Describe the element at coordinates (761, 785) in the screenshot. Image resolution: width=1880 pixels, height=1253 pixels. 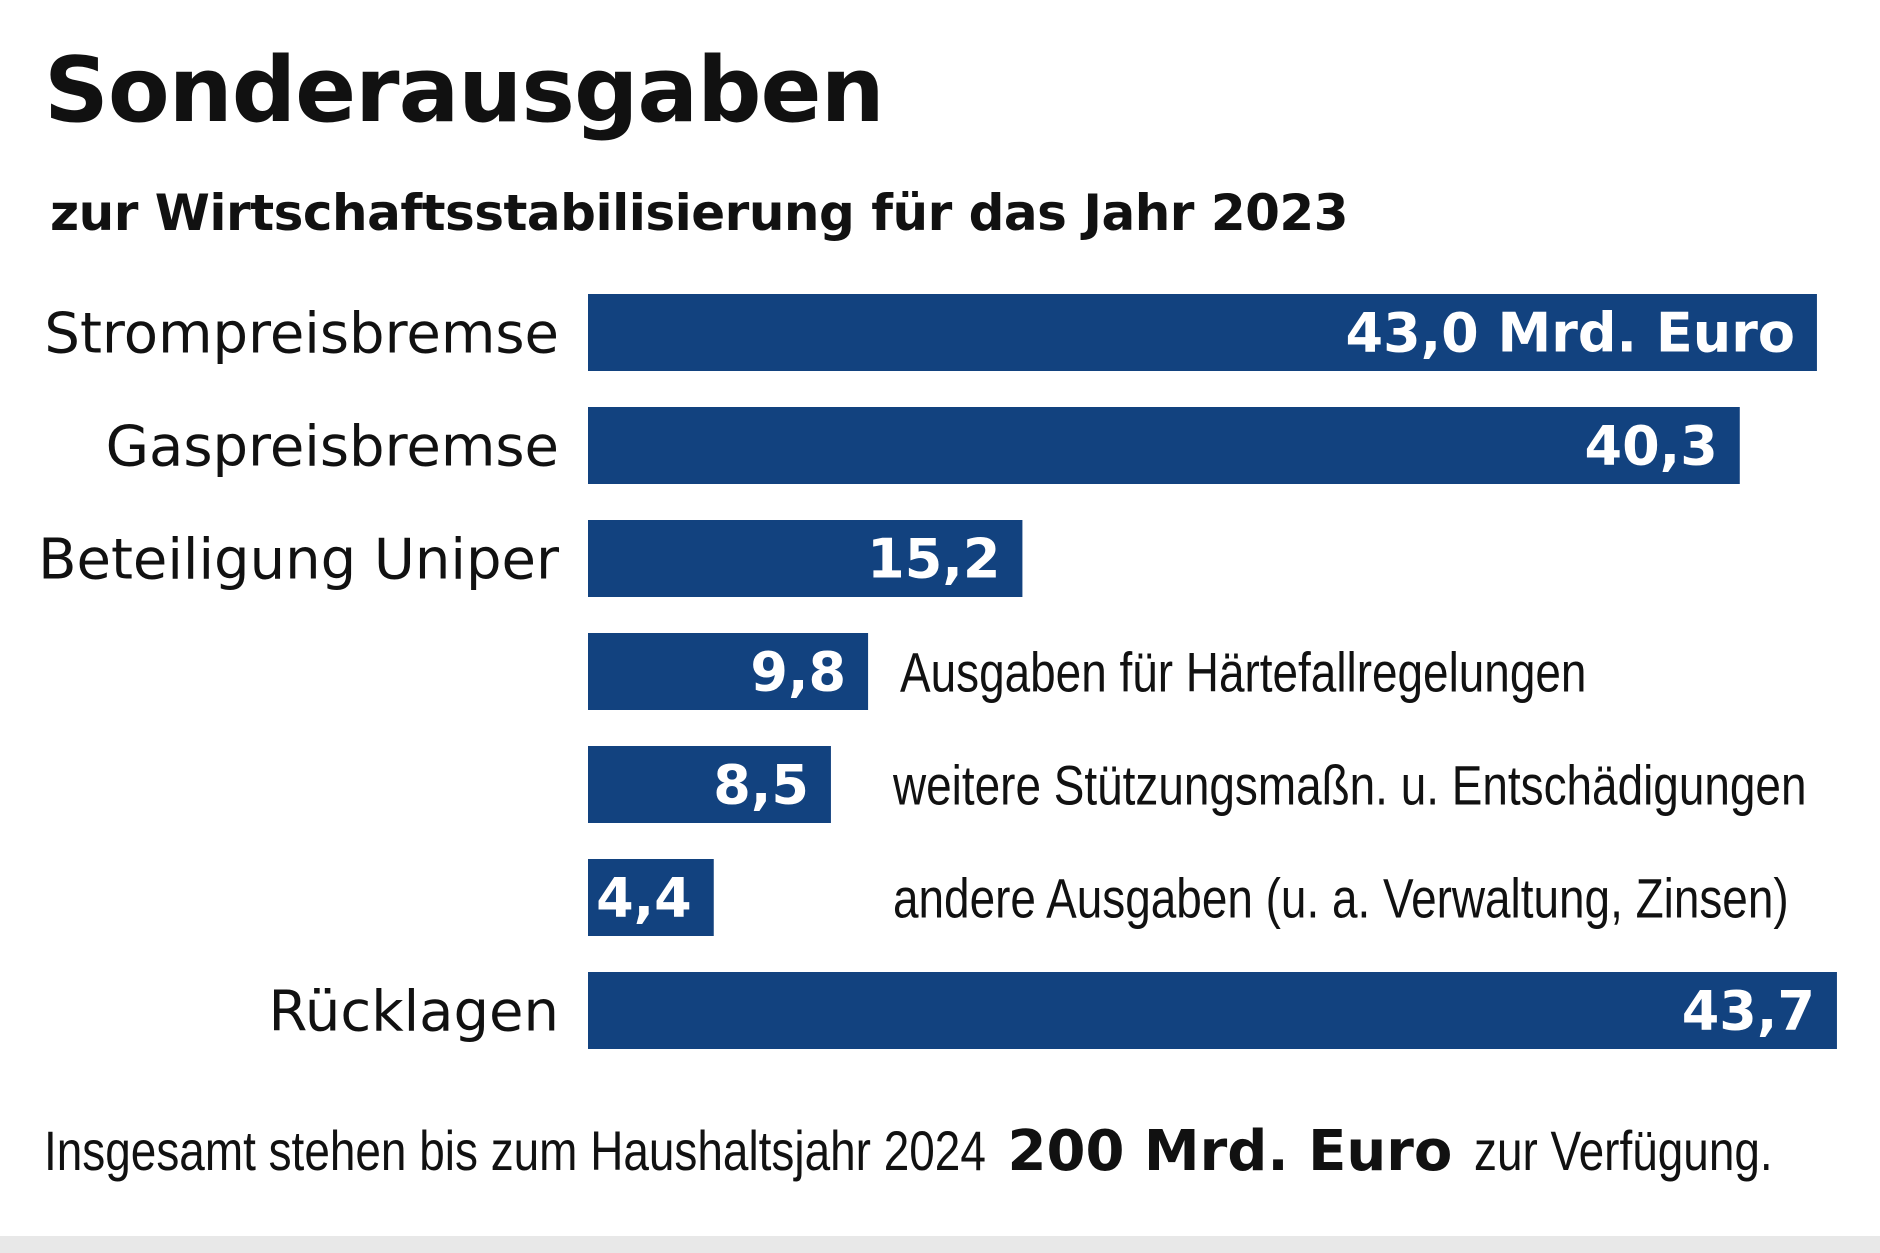
I see `bar-value-label: 8,5` at that location.